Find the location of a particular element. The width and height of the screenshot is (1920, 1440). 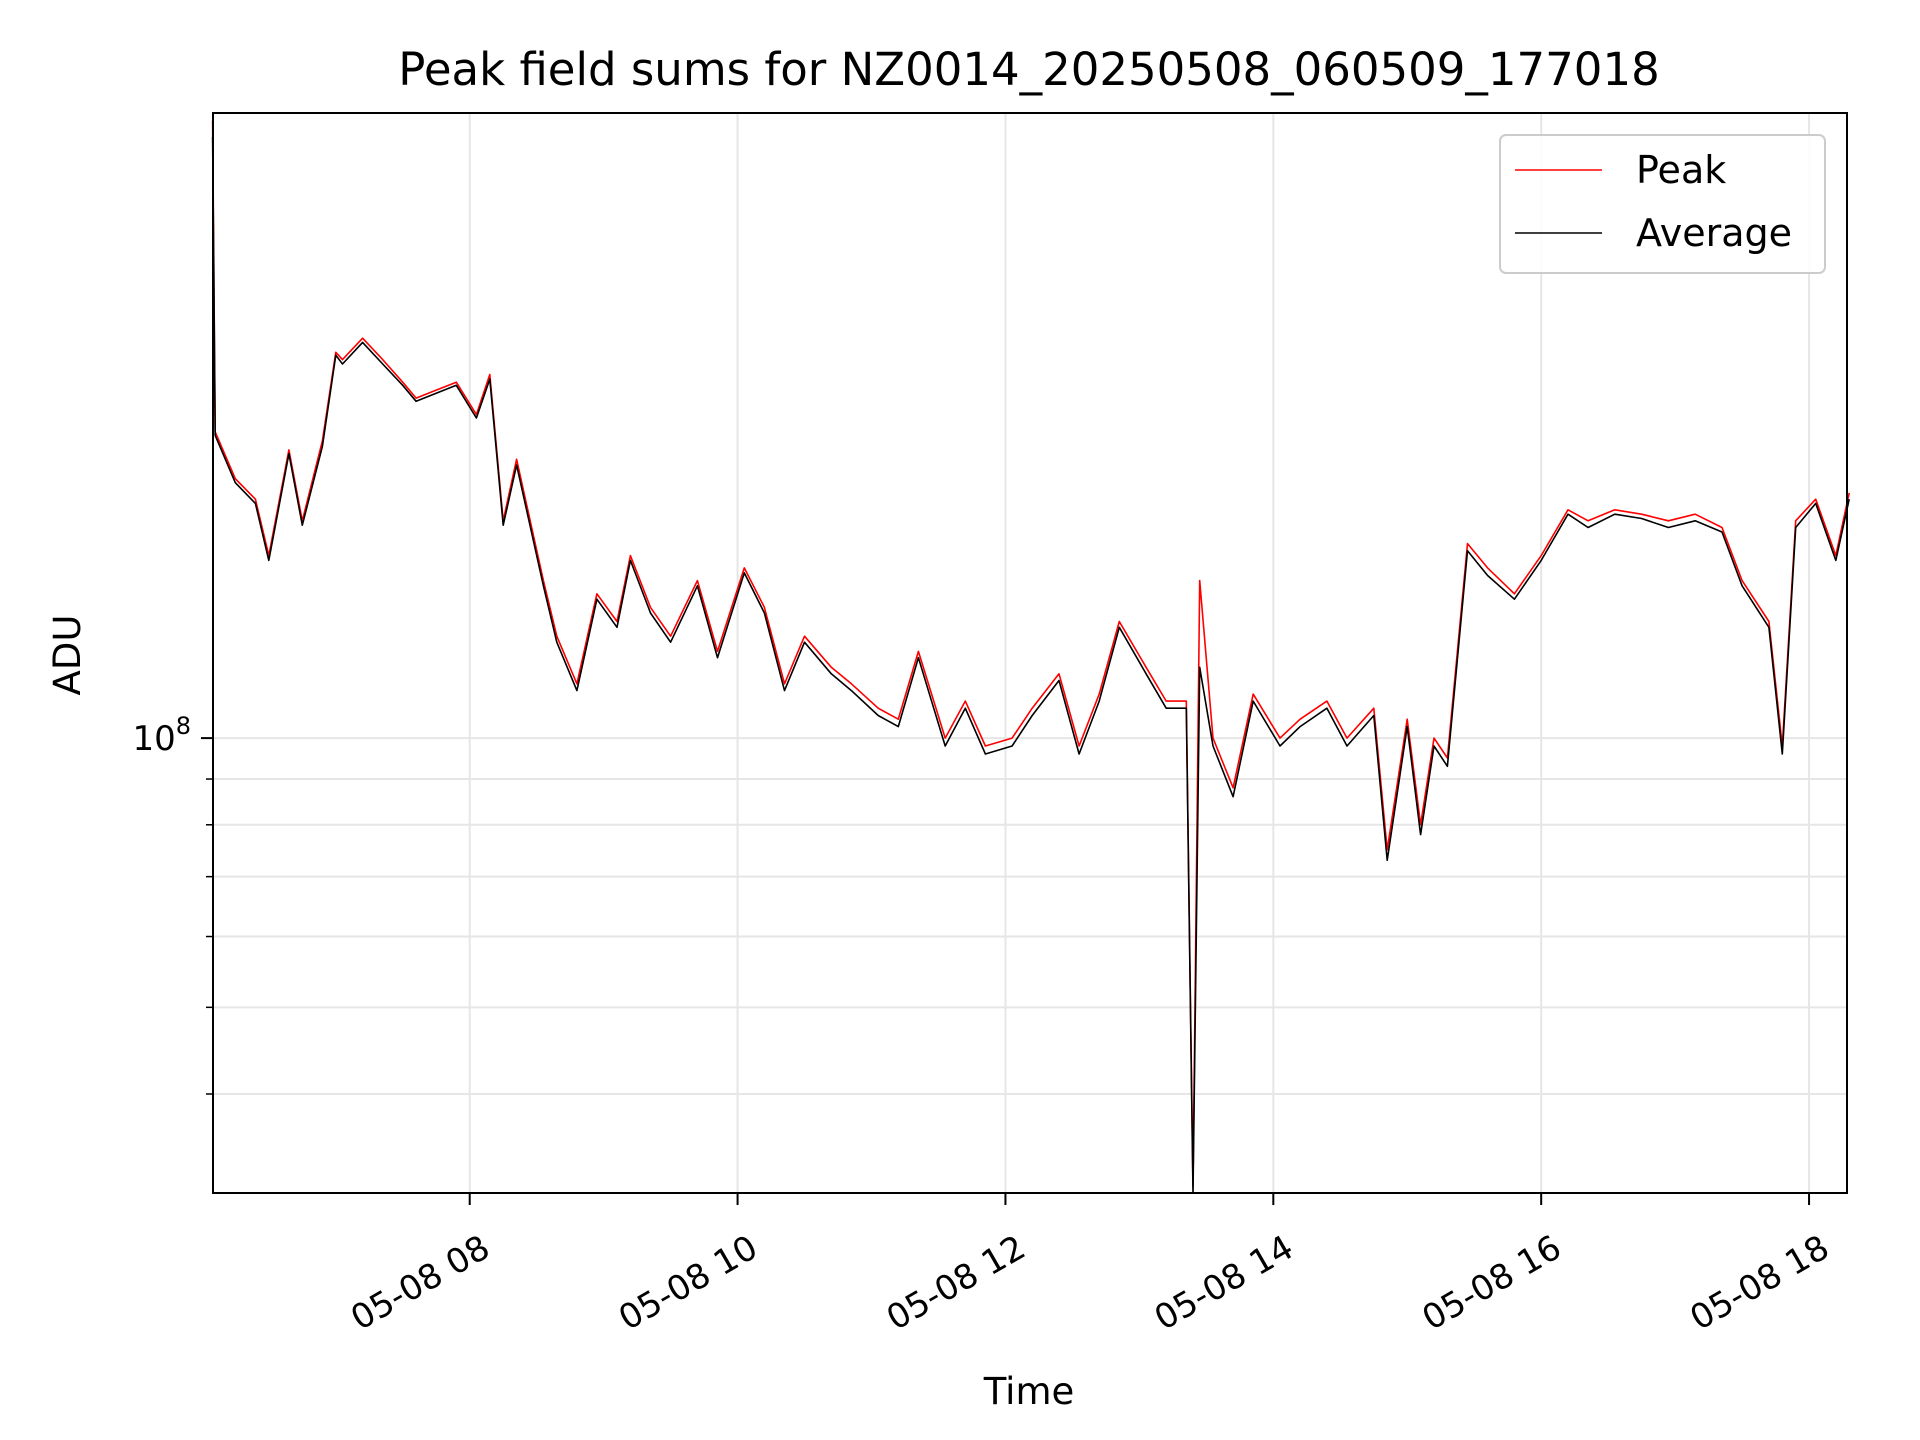

legend-label-peak: Peak is located at coordinates (1681, 170).